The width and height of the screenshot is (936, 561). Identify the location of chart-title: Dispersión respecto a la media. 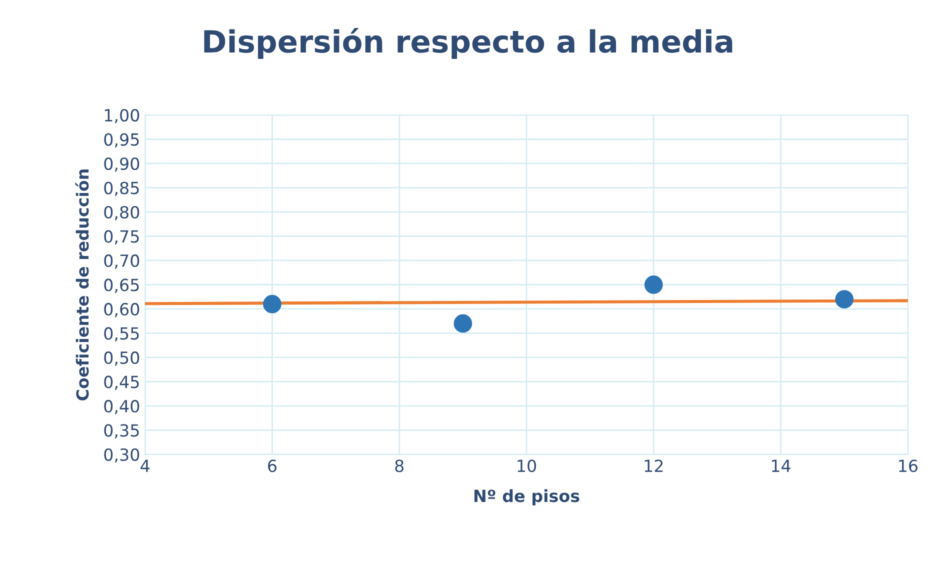
(468, 43).